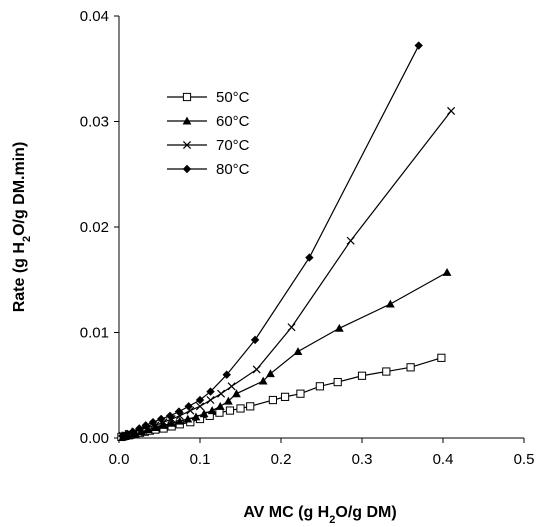 The height and width of the screenshot is (527, 550). I want to click on legend-item: 60°C, so click(208, 121).